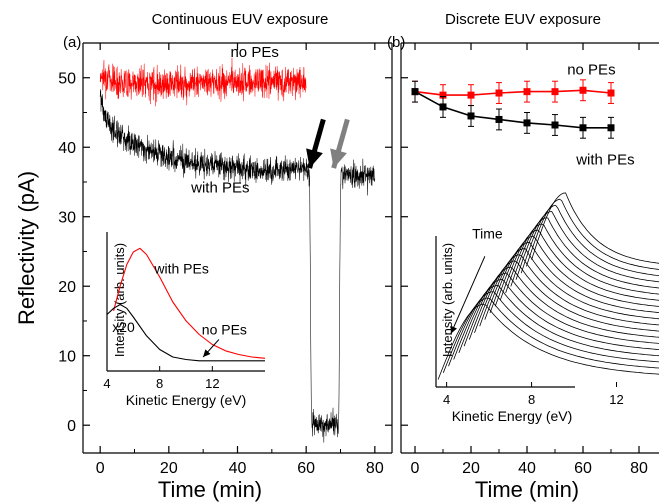 The width and height of the screenshot is (659, 502). I want to click on b-inset-arrow-head, so click(453, 329).